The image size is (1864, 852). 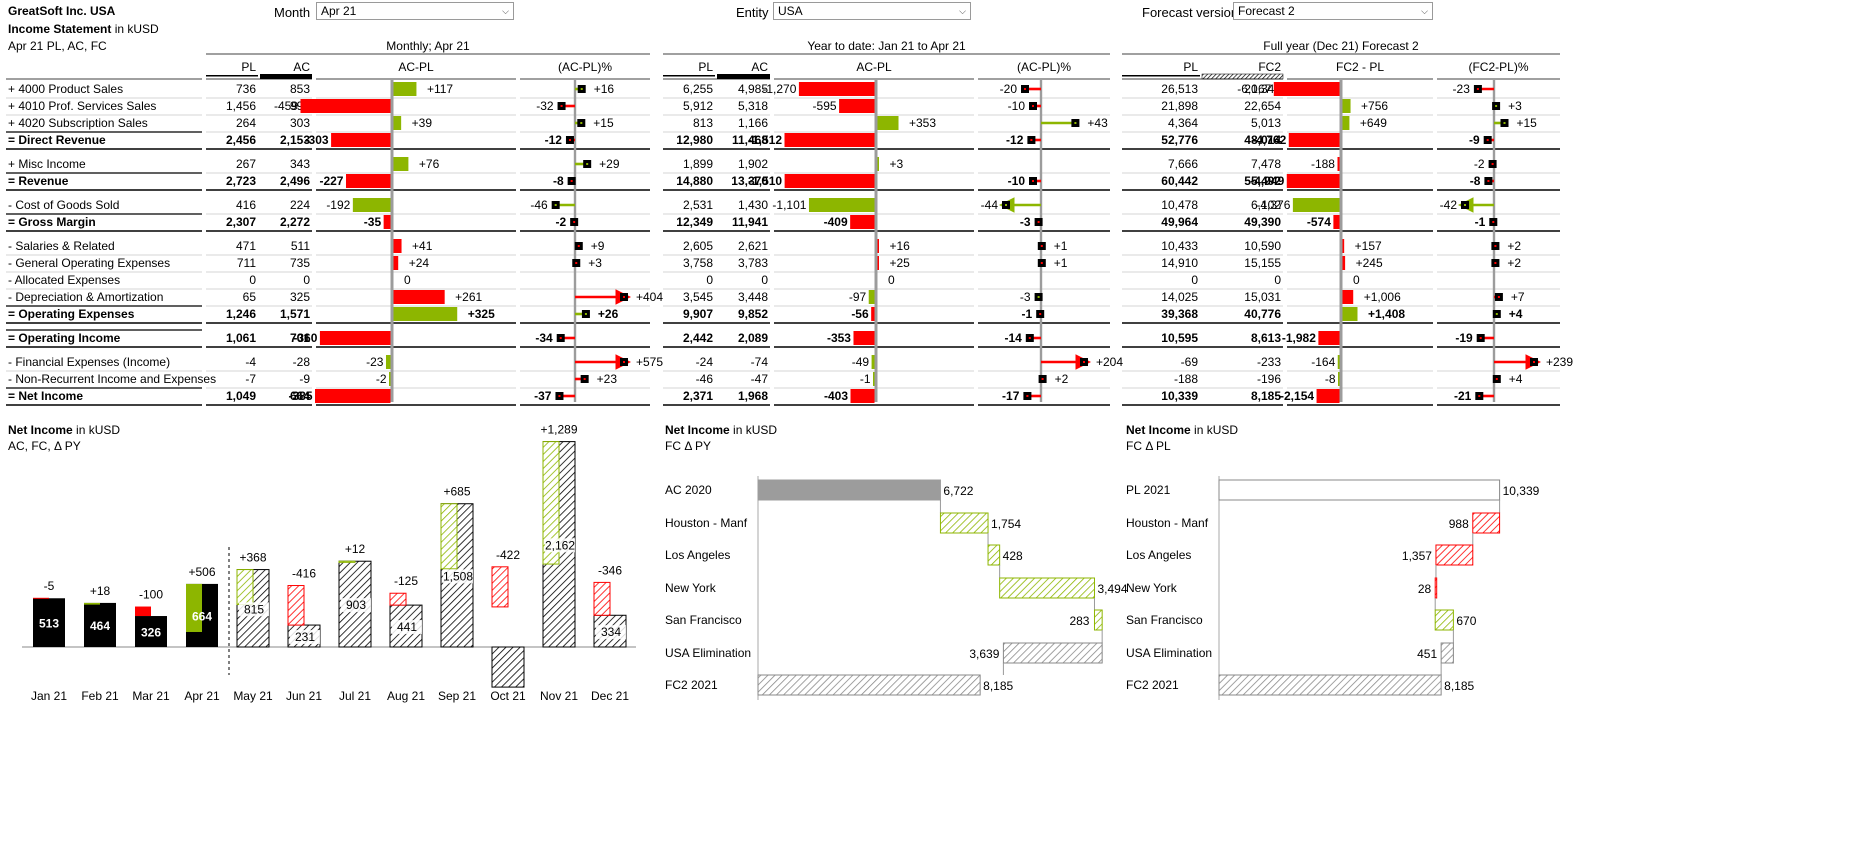 What do you see at coordinates (381, 379) in the screenshot?
I see `delta-label: -2` at bounding box center [381, 379].